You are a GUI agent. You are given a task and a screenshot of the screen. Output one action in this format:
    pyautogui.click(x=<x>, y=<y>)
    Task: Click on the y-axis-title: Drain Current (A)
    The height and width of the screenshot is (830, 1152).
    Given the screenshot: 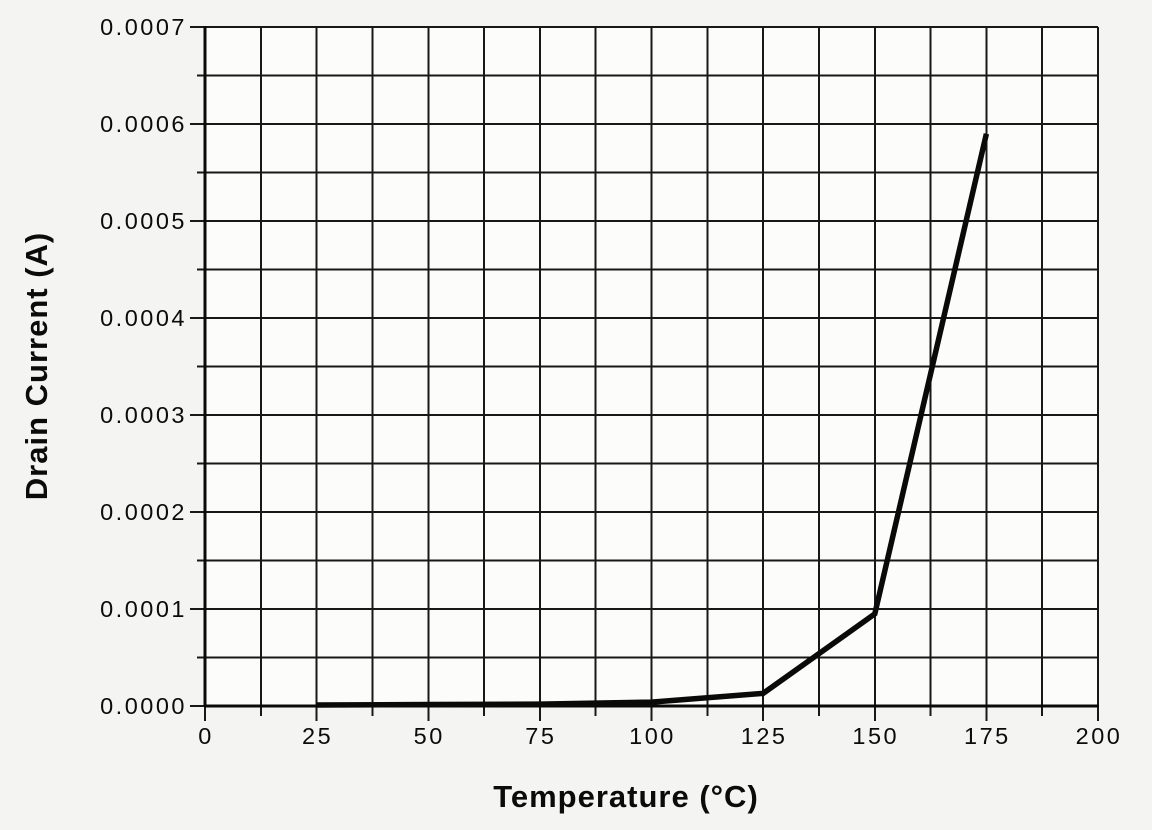 What is the action you would take?
    pyautogui.click(x=36, y=366)
    